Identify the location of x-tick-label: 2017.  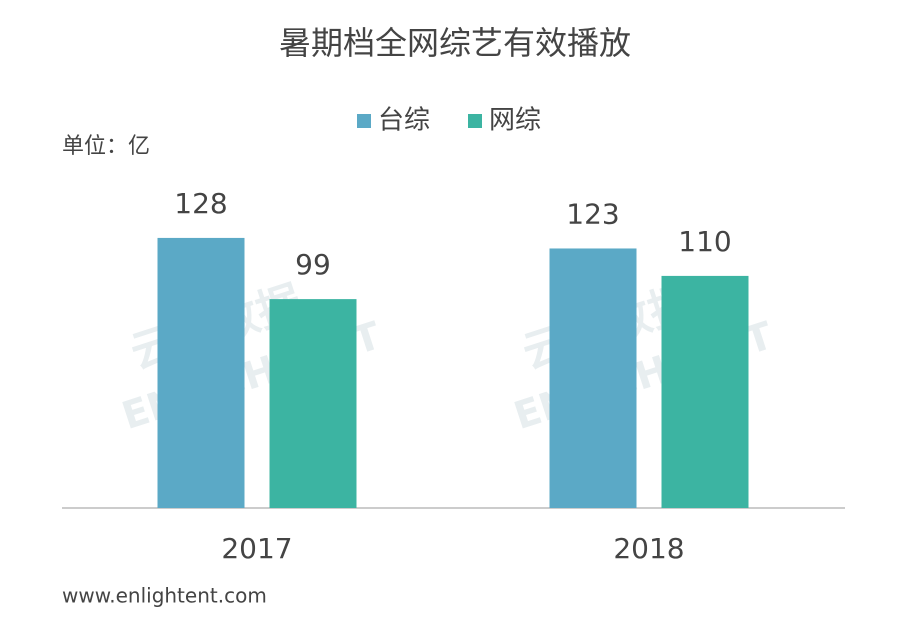
(256, 548).